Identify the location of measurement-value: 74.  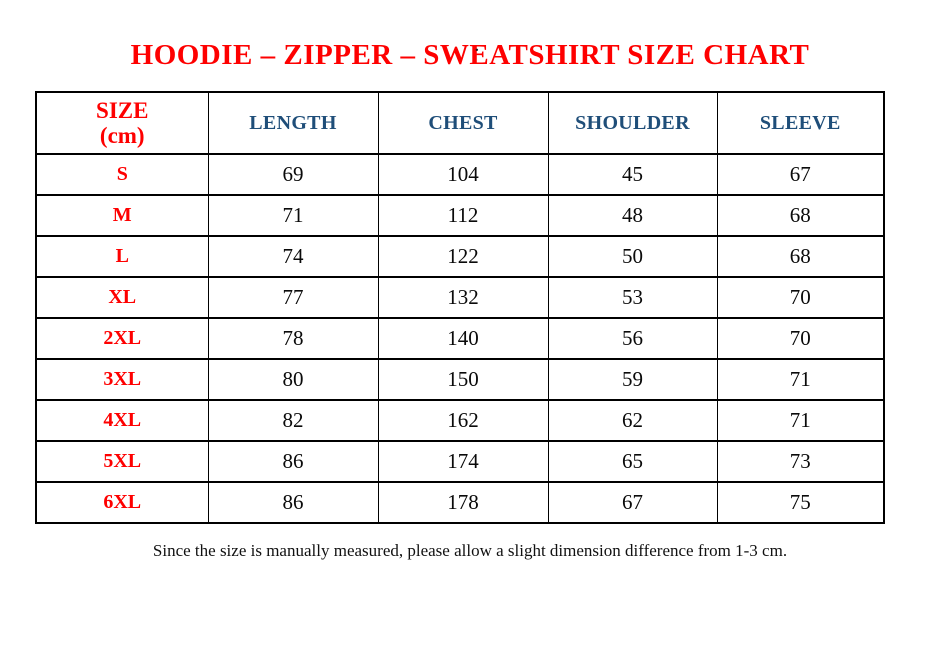
(293, 257).